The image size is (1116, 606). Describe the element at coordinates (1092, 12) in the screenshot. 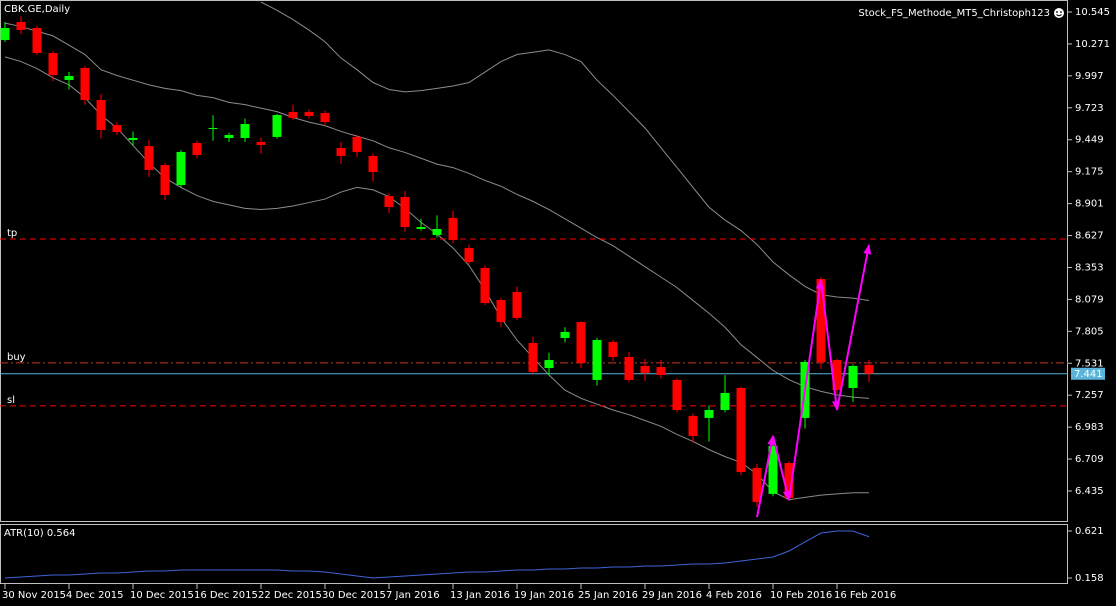

I see `y-tick-label: 10.545` at that location.